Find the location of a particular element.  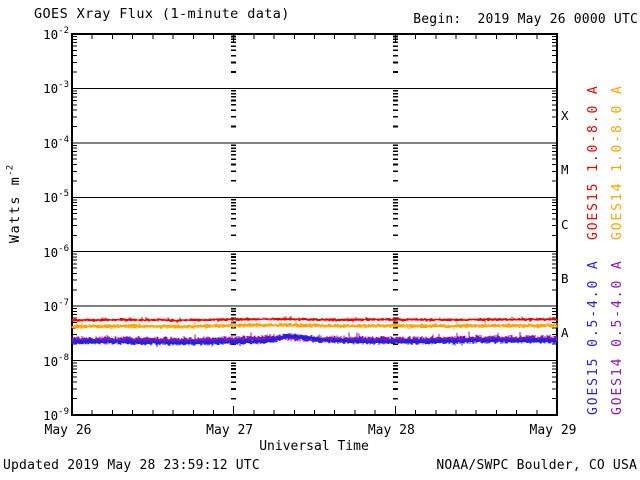

y-tick-label-10e-8: 10⁻⁸ is located at coordinates (56, 360).